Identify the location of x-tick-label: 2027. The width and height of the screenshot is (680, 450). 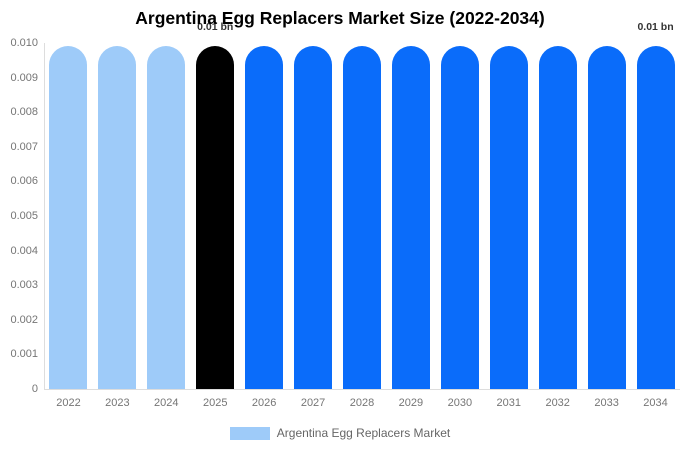
(313, 403).